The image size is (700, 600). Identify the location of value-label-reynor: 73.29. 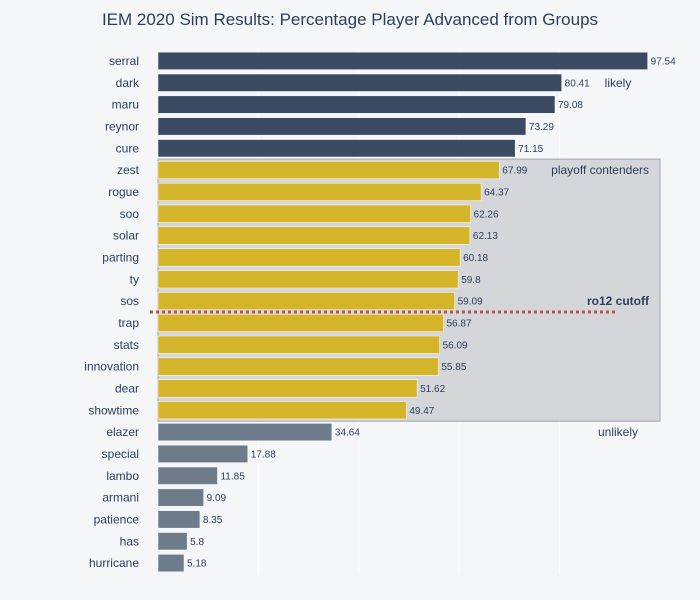
(541, 127).